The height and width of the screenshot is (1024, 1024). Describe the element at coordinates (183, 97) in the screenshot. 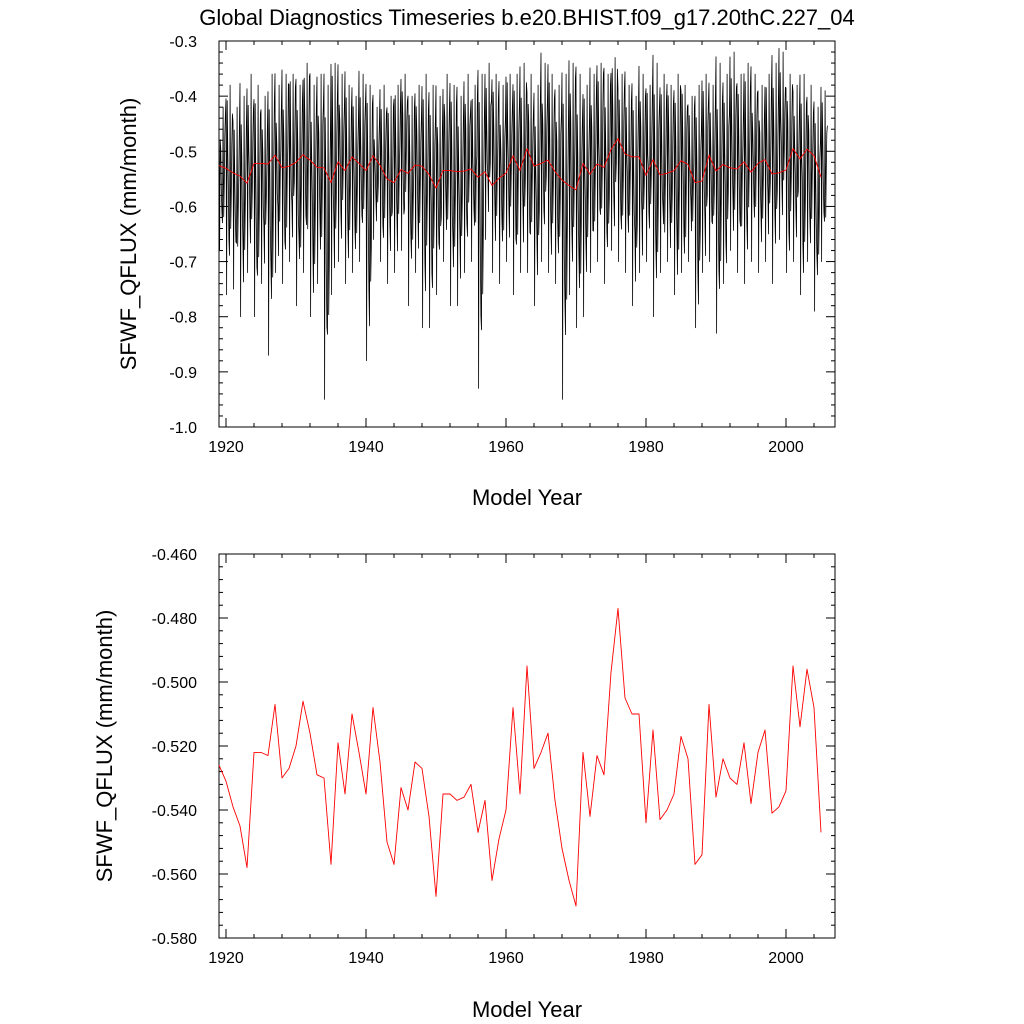

I see `top-y-tick-label: -0.4` at that location.